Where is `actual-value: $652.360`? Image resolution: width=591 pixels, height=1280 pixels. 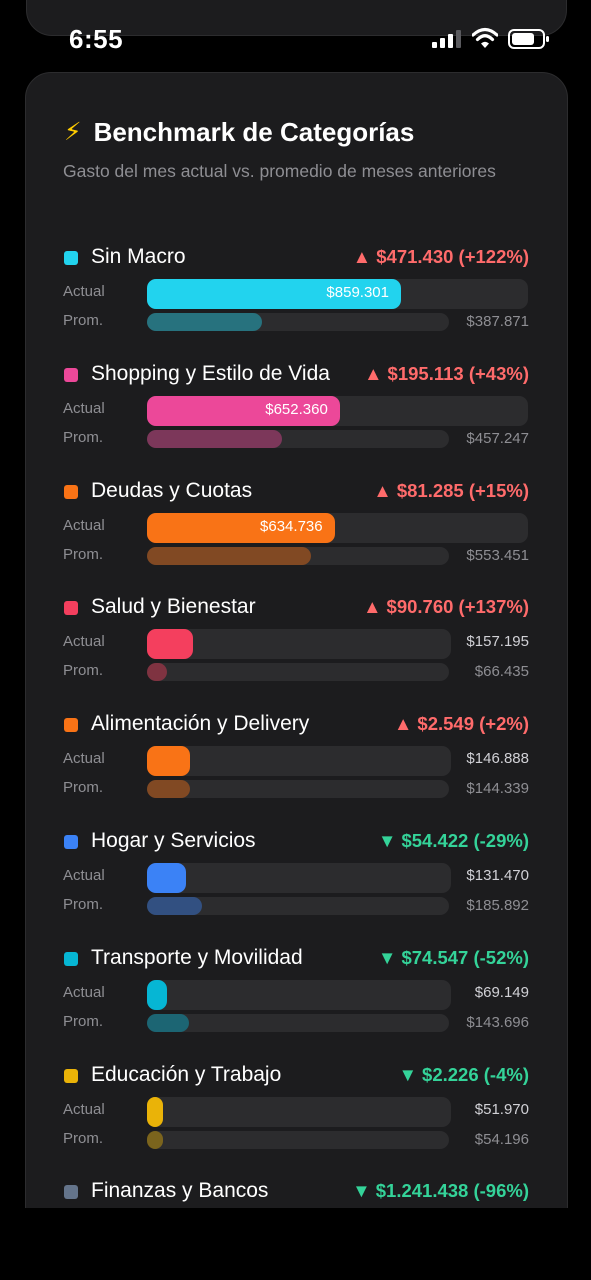
actual-value: $652.360 is located at coordinates (296, 409).